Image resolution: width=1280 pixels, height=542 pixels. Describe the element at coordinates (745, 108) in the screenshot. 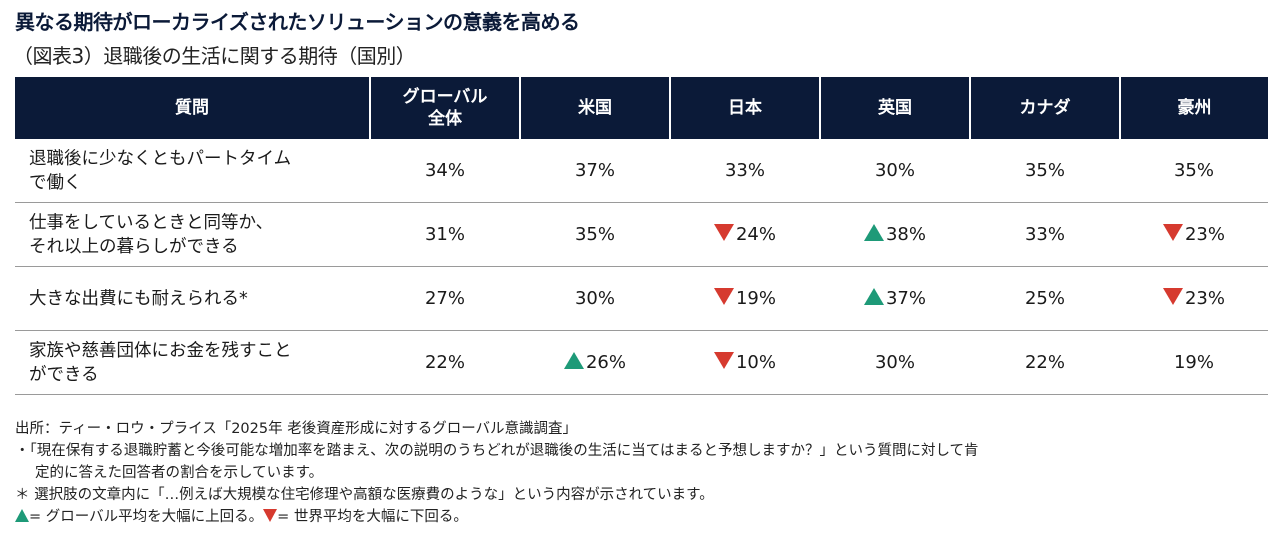

I see `column-header: 日本` at that location.